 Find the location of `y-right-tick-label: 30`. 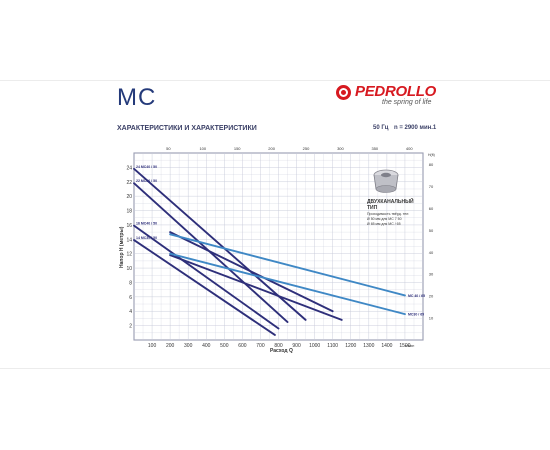

y-right-tick-label: 30 is located at coordinates (431, 274).